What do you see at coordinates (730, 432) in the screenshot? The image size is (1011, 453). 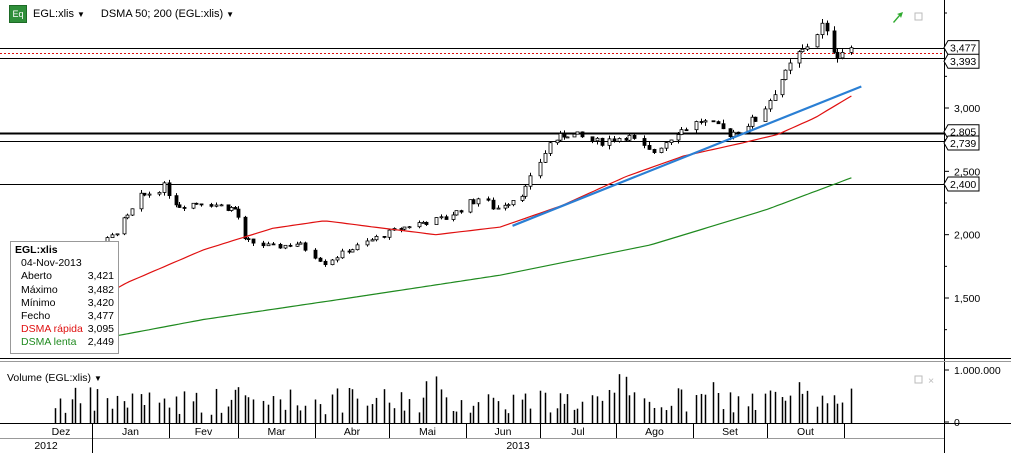 I see `month-label: Set` at bounding box center [730, 432].